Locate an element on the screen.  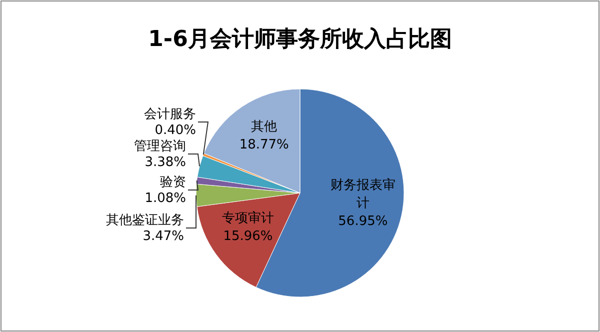
slice-label: 财务报表审计 is located at coordinates (363, 193).